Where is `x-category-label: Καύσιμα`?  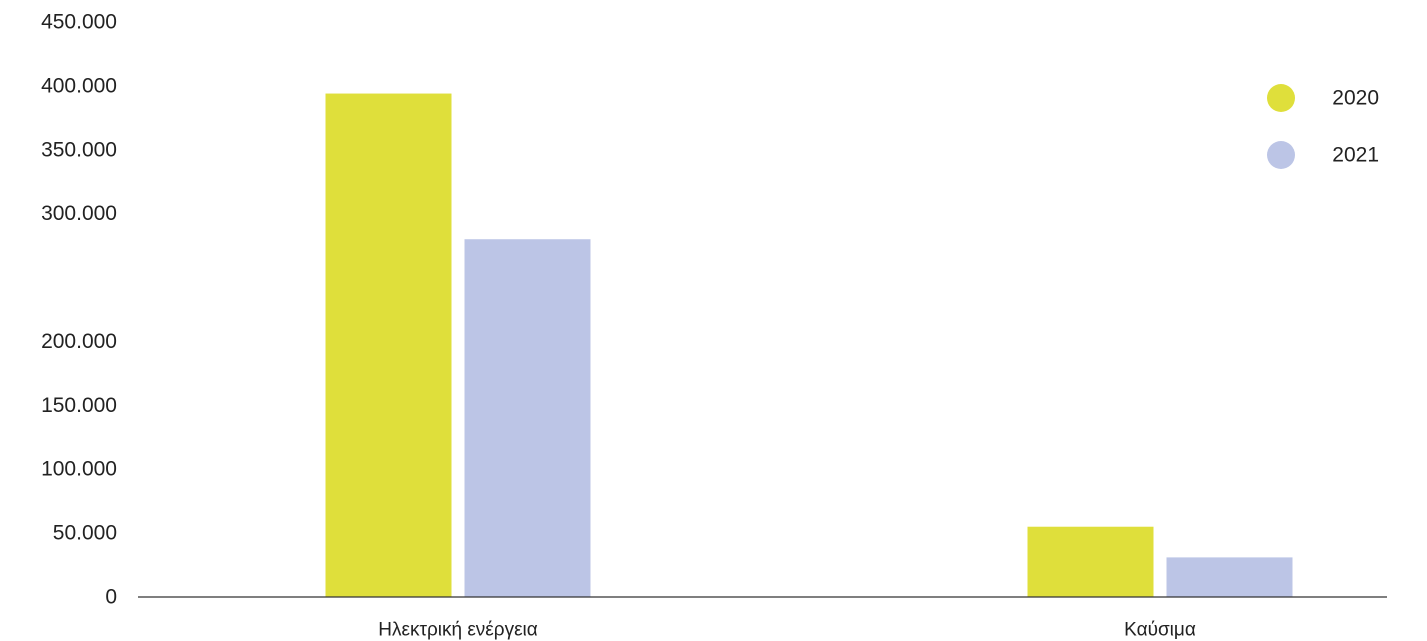
x-category-label: Καύσιμα is located at coordinates (1160, 630).